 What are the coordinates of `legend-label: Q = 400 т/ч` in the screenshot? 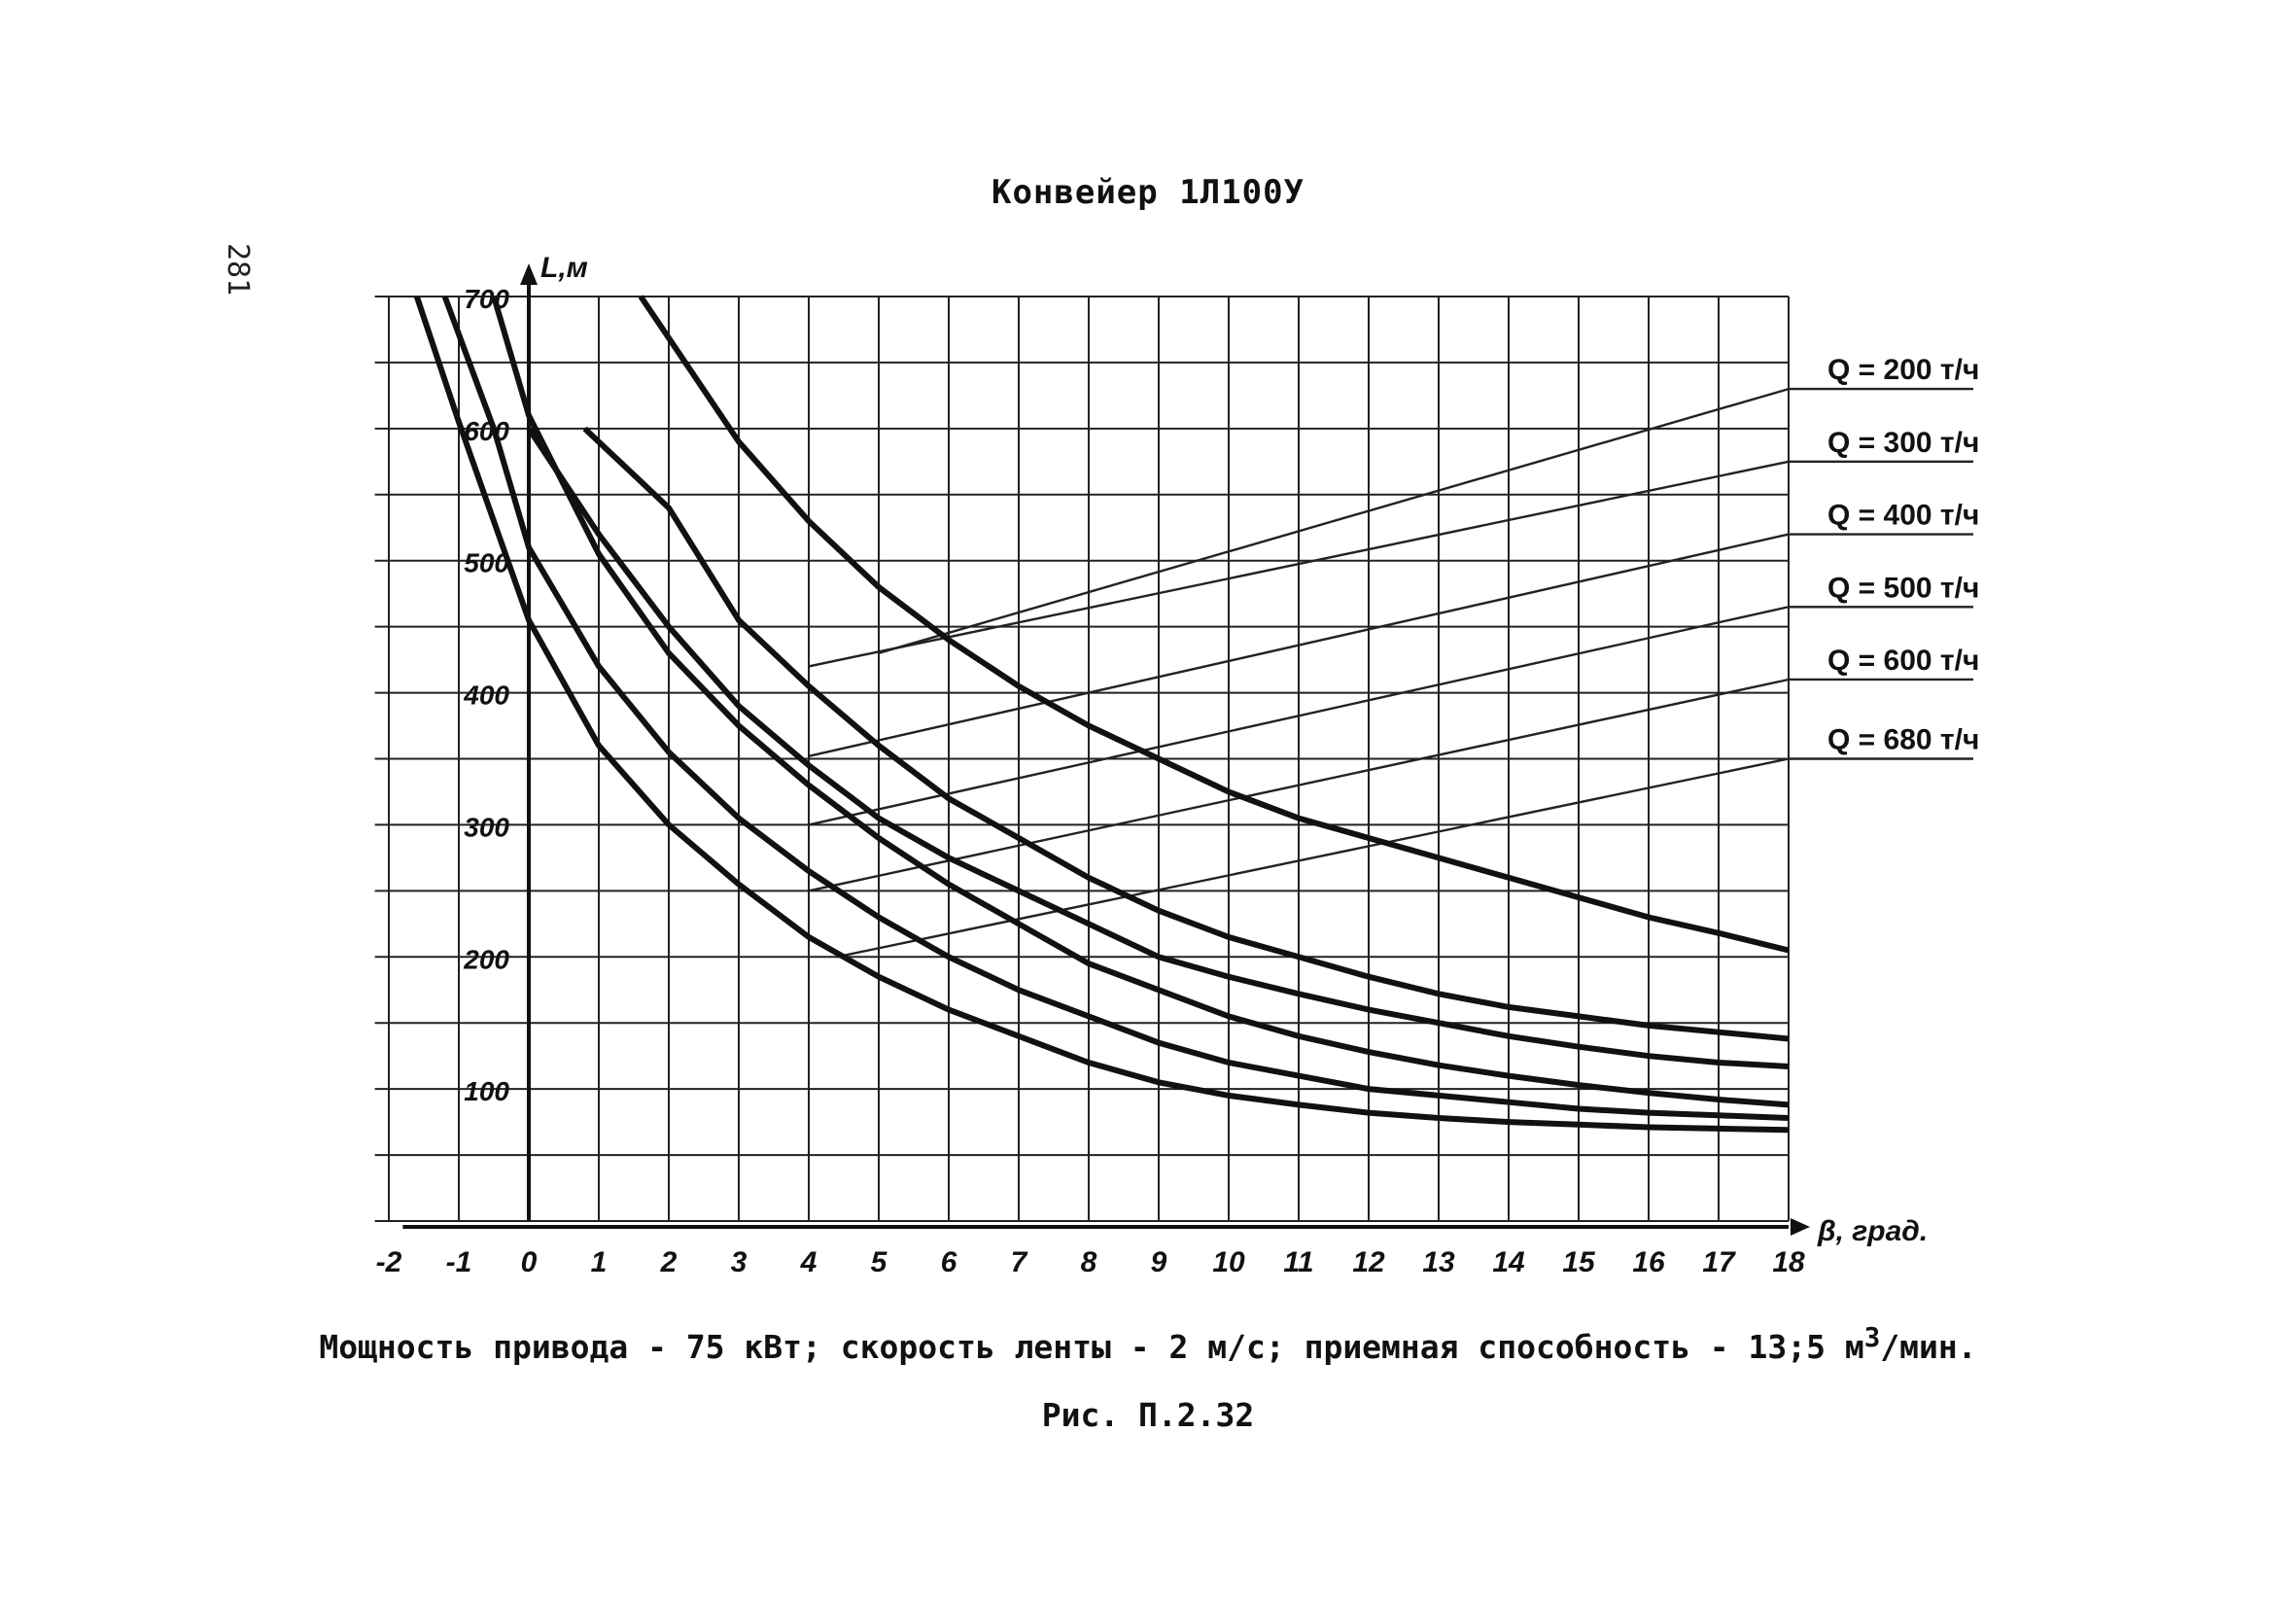 It's located at (1903, 516).